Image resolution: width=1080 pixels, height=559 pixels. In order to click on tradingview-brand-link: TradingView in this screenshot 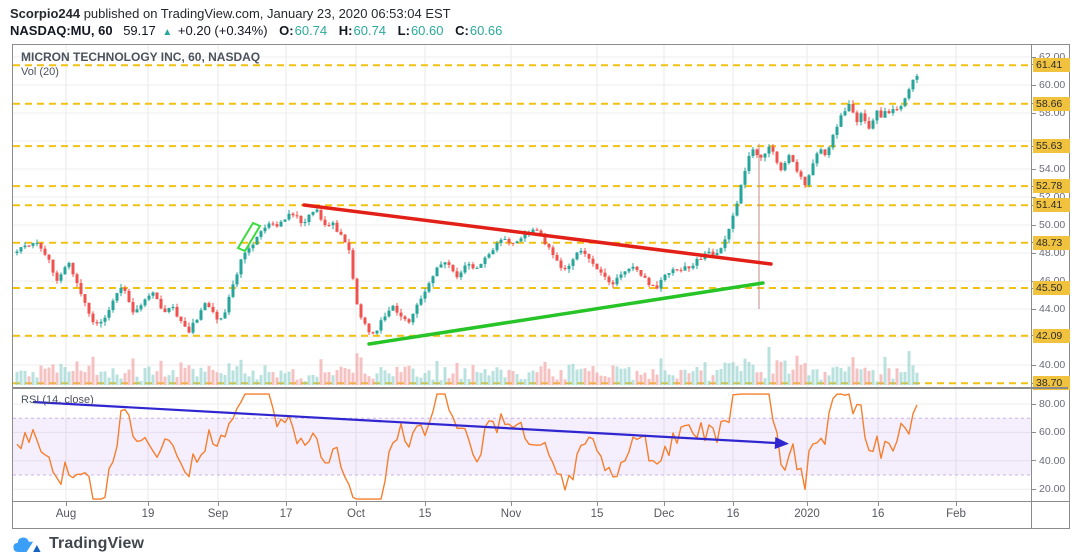, I will do `click(78, 544)`.